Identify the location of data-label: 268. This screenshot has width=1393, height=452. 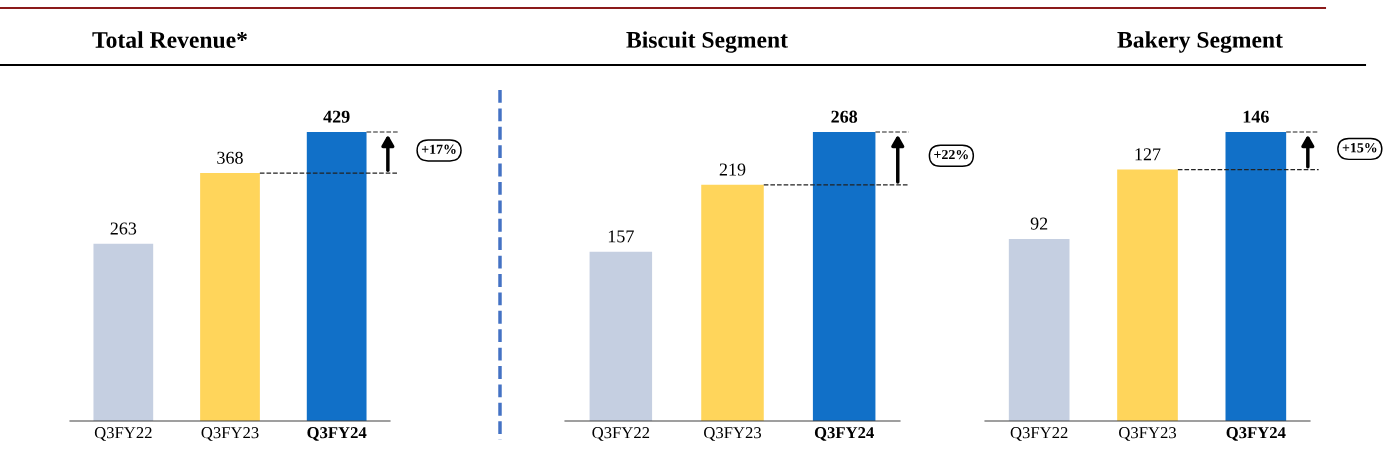
(844, 116).